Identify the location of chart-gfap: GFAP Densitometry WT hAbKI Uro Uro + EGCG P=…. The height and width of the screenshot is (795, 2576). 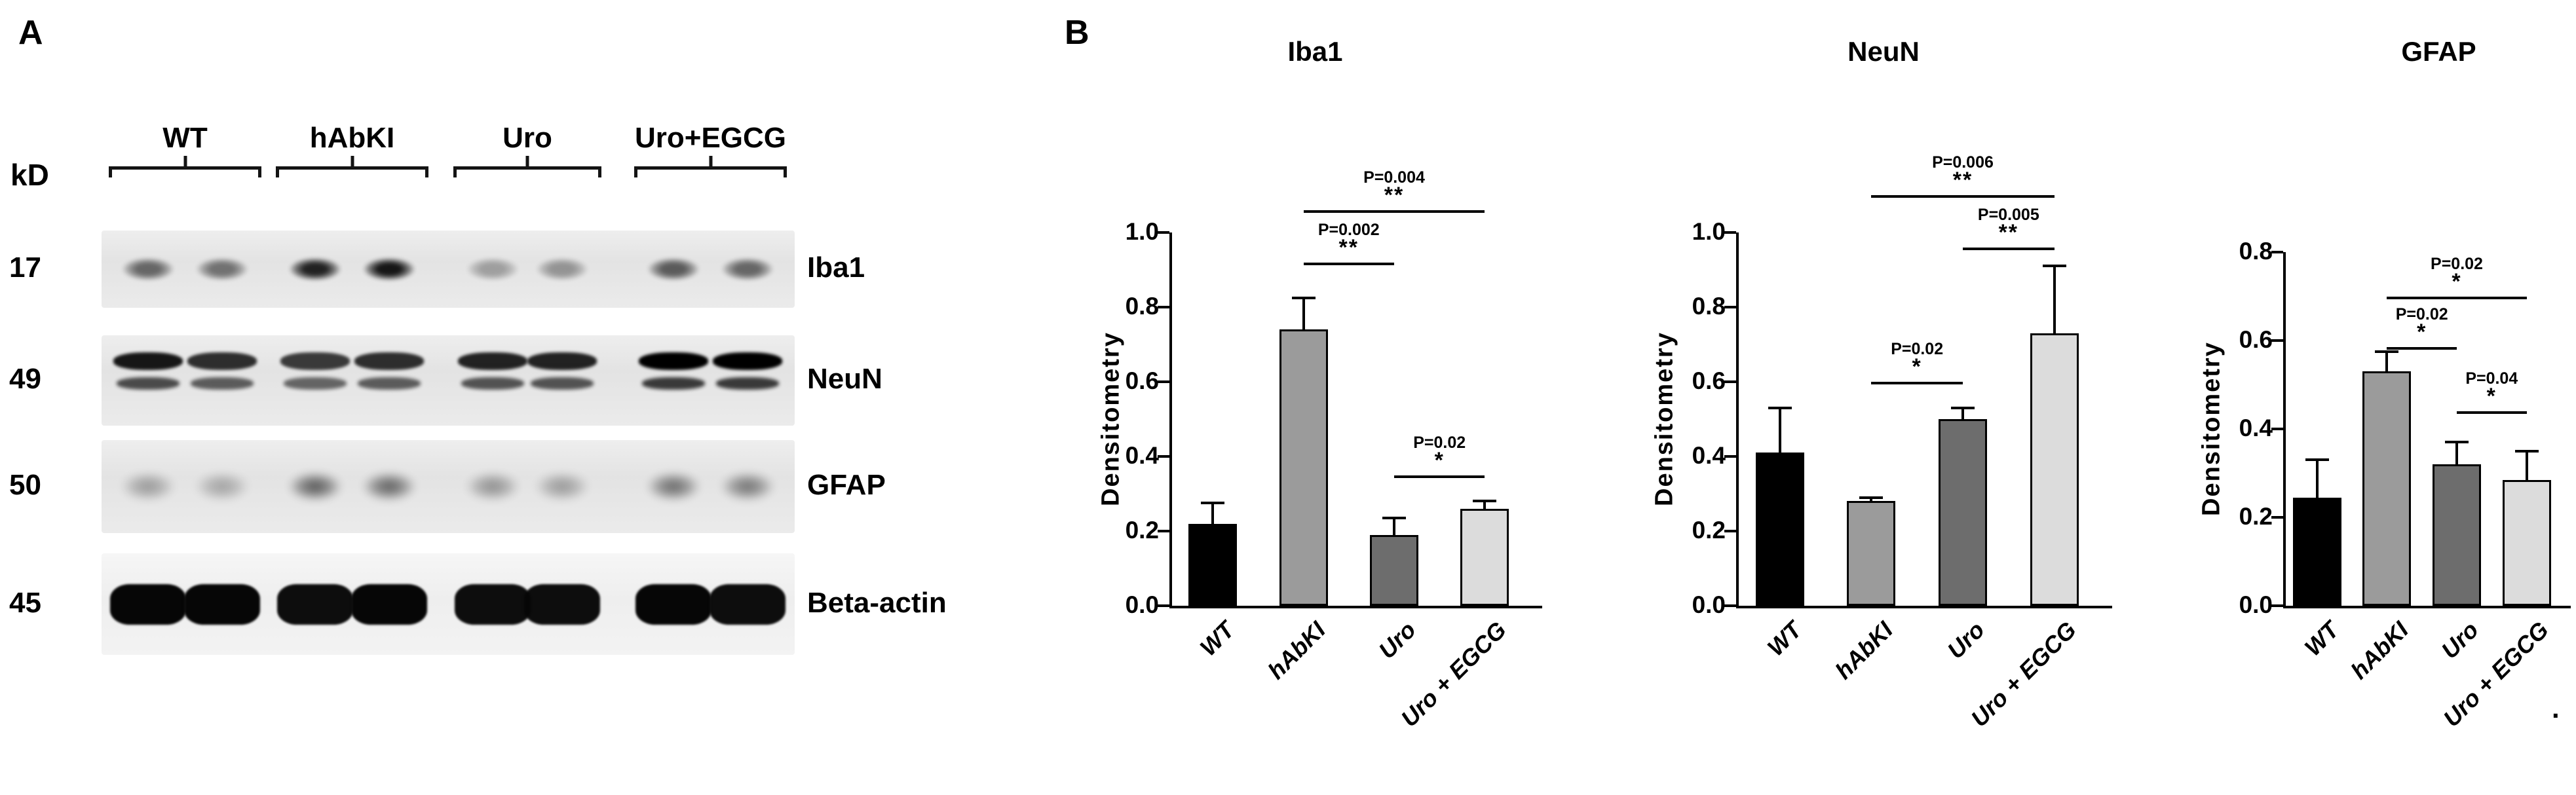
(2380, 397).